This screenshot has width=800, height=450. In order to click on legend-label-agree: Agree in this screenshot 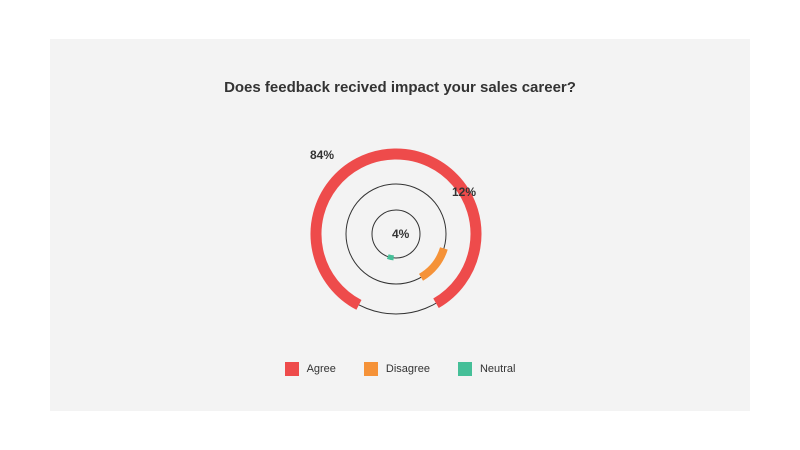, I will do `click(321, 369)`.